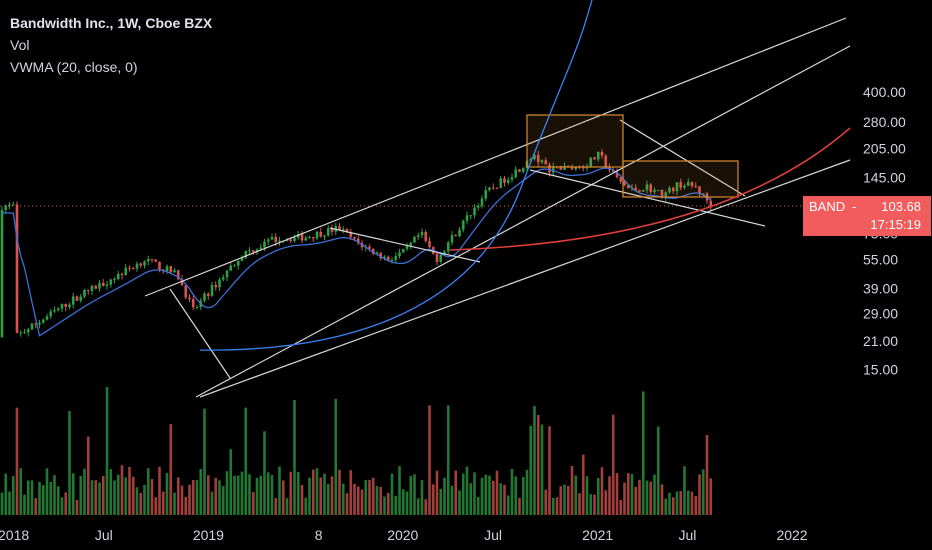 The height and width of the screenshot is (550, 932). I want to click on vwma-indicator-label: VWMA (20, close, 0), so click(74, 67).